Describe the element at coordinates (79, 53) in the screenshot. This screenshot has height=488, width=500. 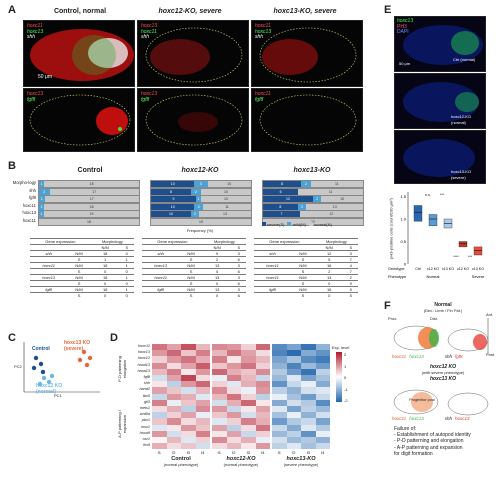
I see `micrograph-control-top: hoxc11 hoxc13 shh 50 μm` at that location.